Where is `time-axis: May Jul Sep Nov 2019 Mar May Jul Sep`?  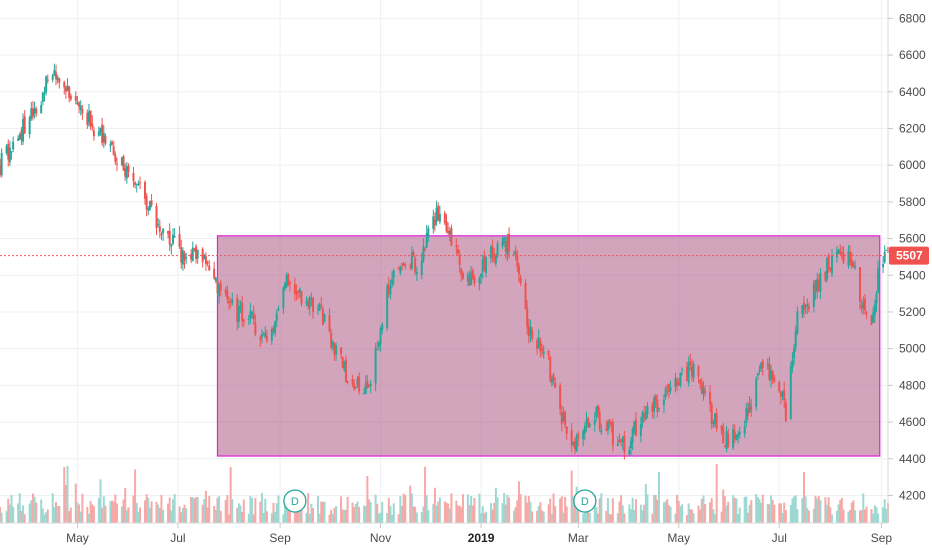
time-axis: May Jul Sep Nov 2019 Mar May Jul Sep is located at coordinates (479, 534).